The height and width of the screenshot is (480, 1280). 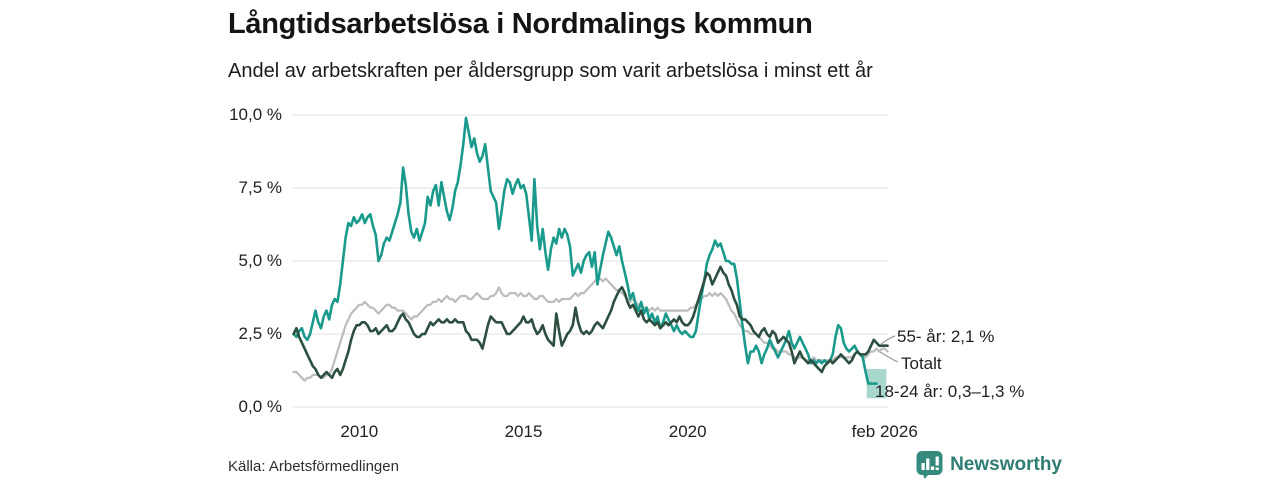 I want to click on newsworthy-logo: Newsworthy, so click(x=989, y=464).